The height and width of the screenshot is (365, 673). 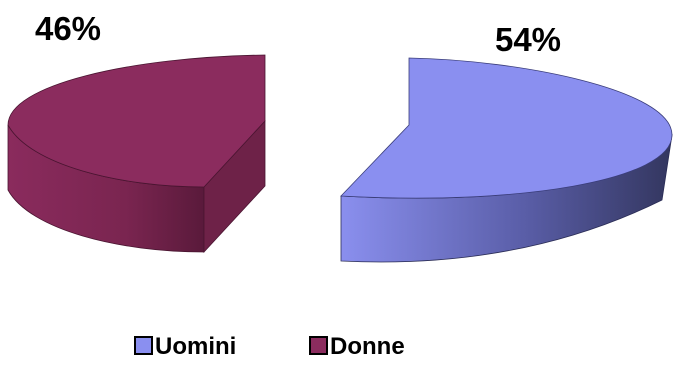 What do you see at coordinates (269, 346) in the screenshot?
I see `legend: Uomini Donne` at bounding box center [269, 346].